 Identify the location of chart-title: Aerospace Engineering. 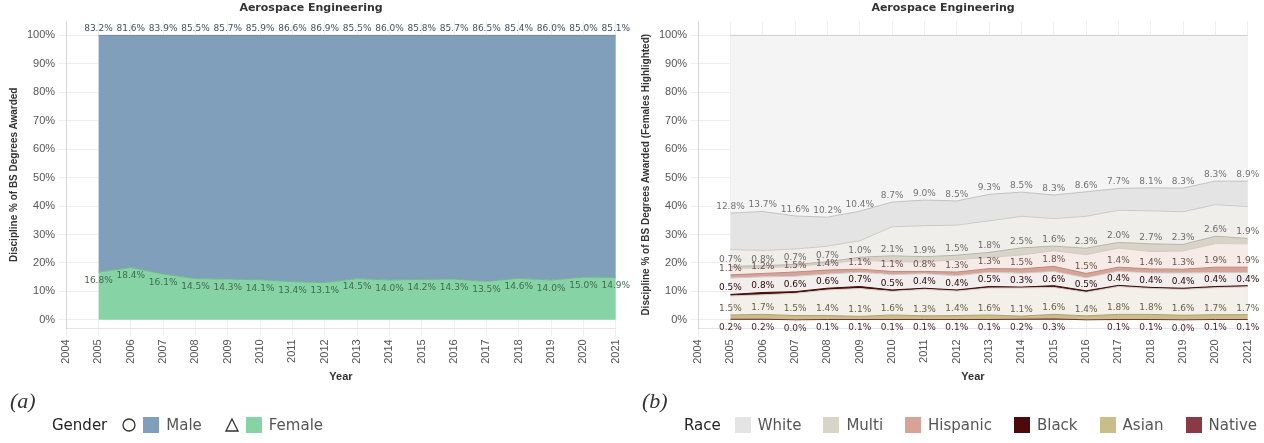
(311, 8).